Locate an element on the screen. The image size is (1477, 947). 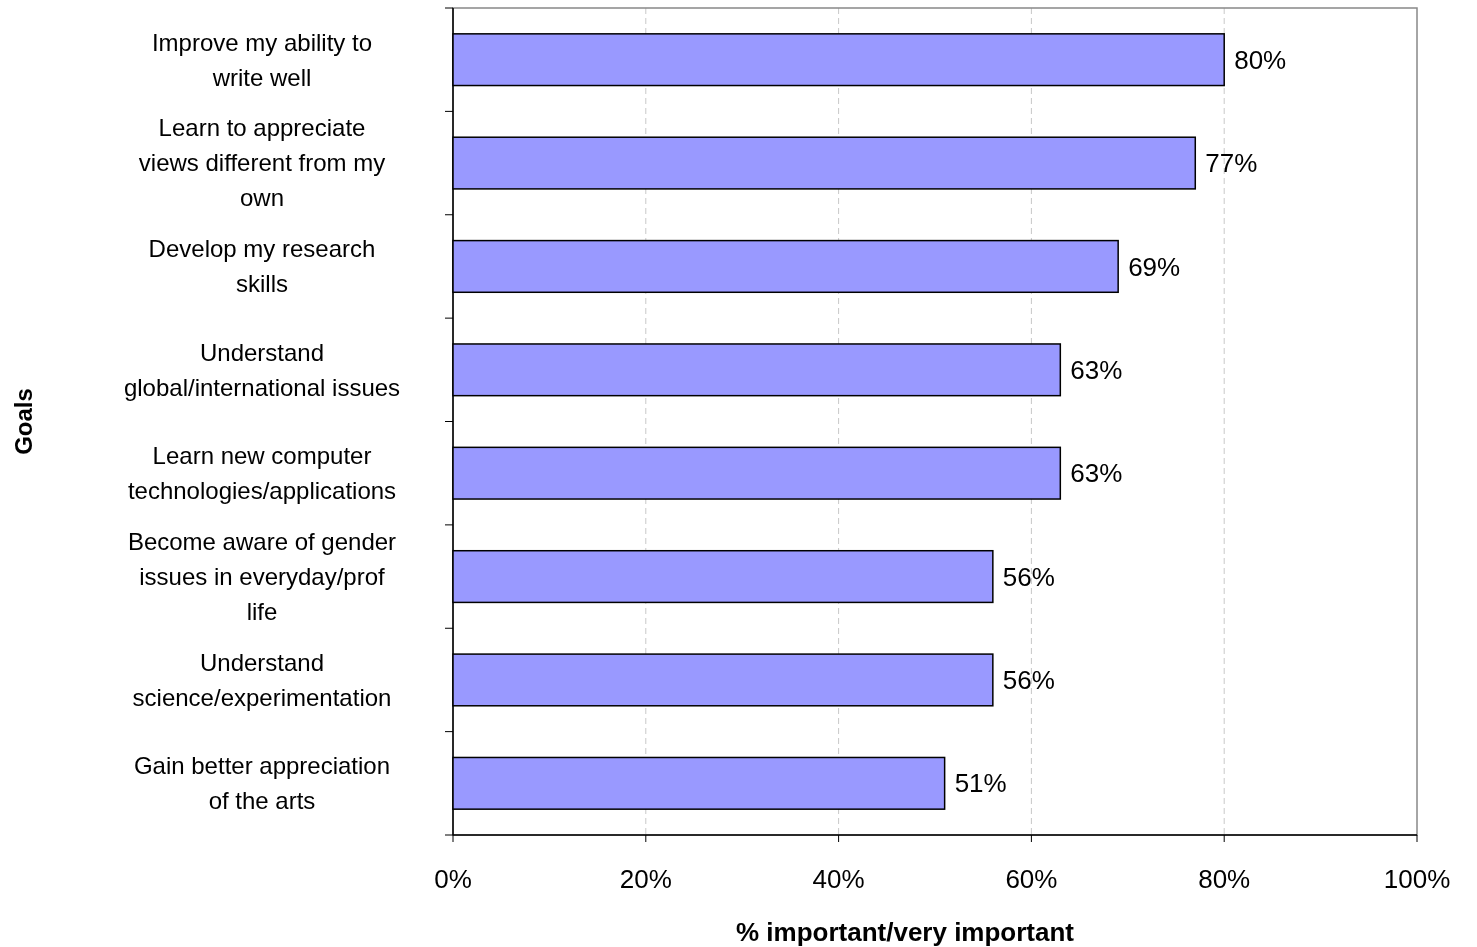
x-tick-label: 80% is located at coordinates (1224, 879).